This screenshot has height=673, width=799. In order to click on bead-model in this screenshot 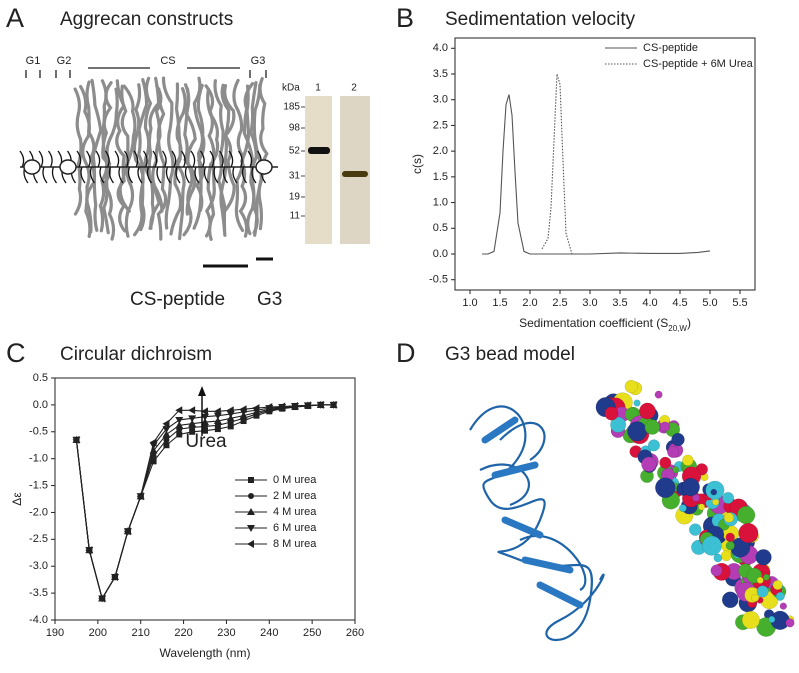, I will do `click(695, 508)`.